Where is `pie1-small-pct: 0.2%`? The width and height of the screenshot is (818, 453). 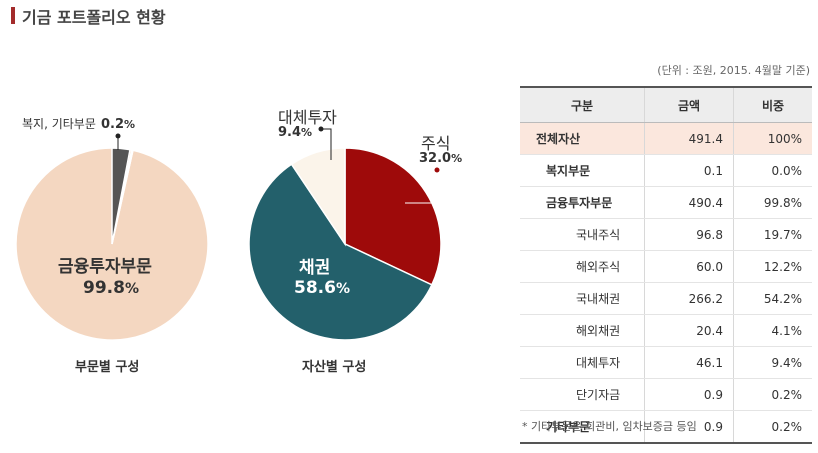 pie1-small-pct: 0.2% is located at coordinates (118, 124).